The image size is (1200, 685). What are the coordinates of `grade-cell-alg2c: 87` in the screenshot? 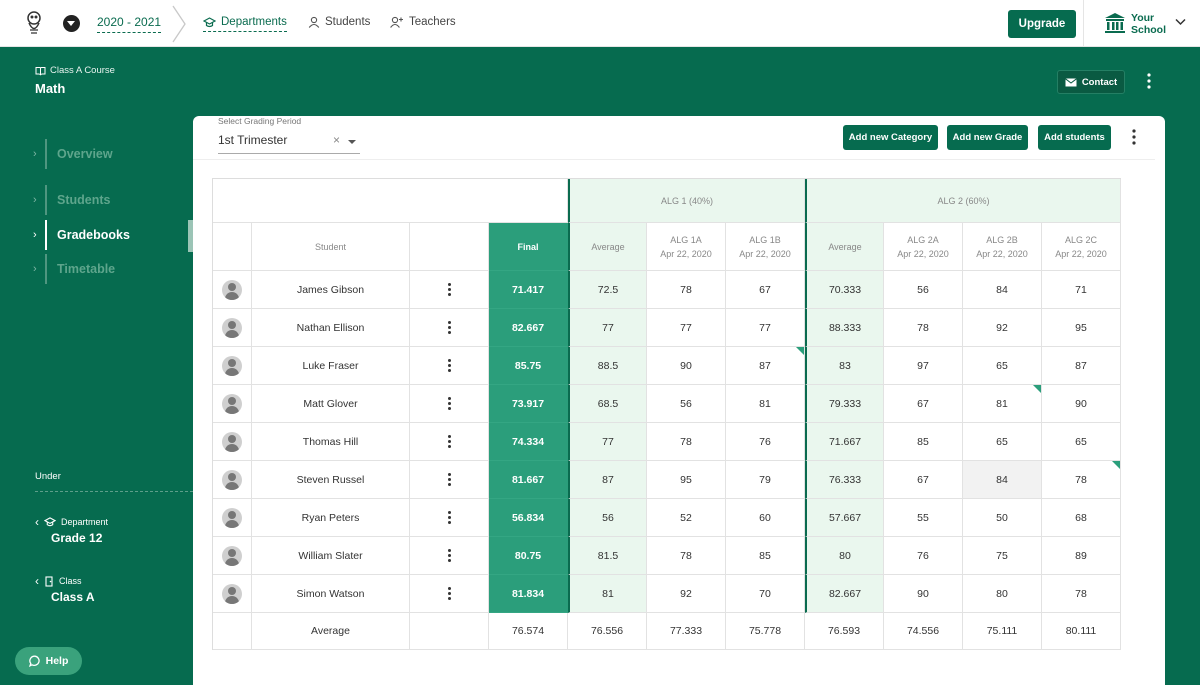 It's located at (1081, 366).